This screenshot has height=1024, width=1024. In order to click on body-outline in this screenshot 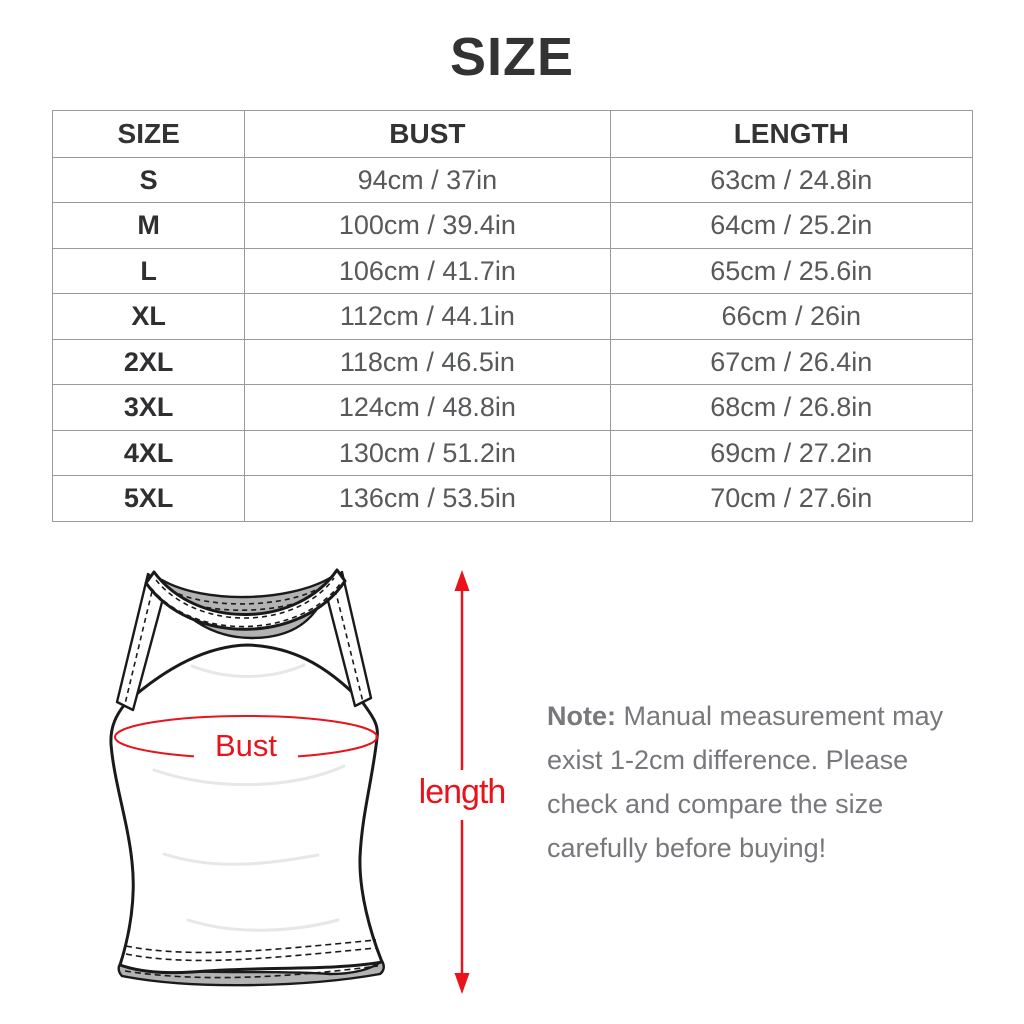, I will do `click(246, 809)`.